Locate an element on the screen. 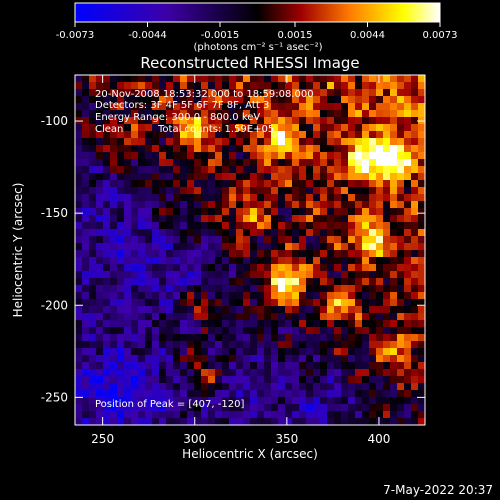 This screenshot has width=500, height=500. colorbar-units: (photons cm⁻² s⁻¹ asec⁻²) is located at coordinates (257, 47).